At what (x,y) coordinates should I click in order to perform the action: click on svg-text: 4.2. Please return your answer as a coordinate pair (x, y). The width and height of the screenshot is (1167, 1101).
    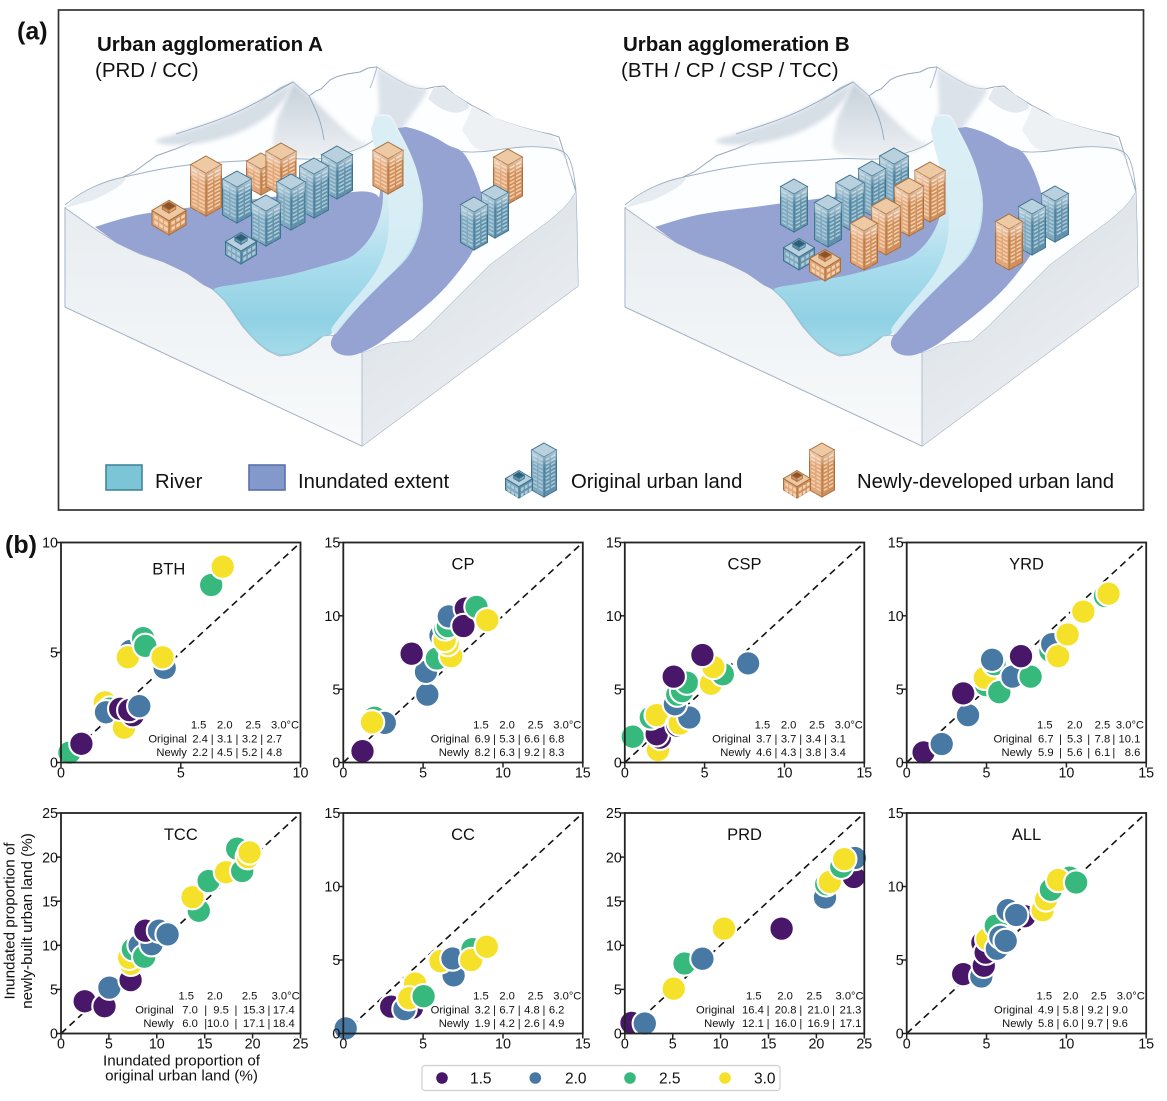
    Looking at the image, I should click on (507, 1024).